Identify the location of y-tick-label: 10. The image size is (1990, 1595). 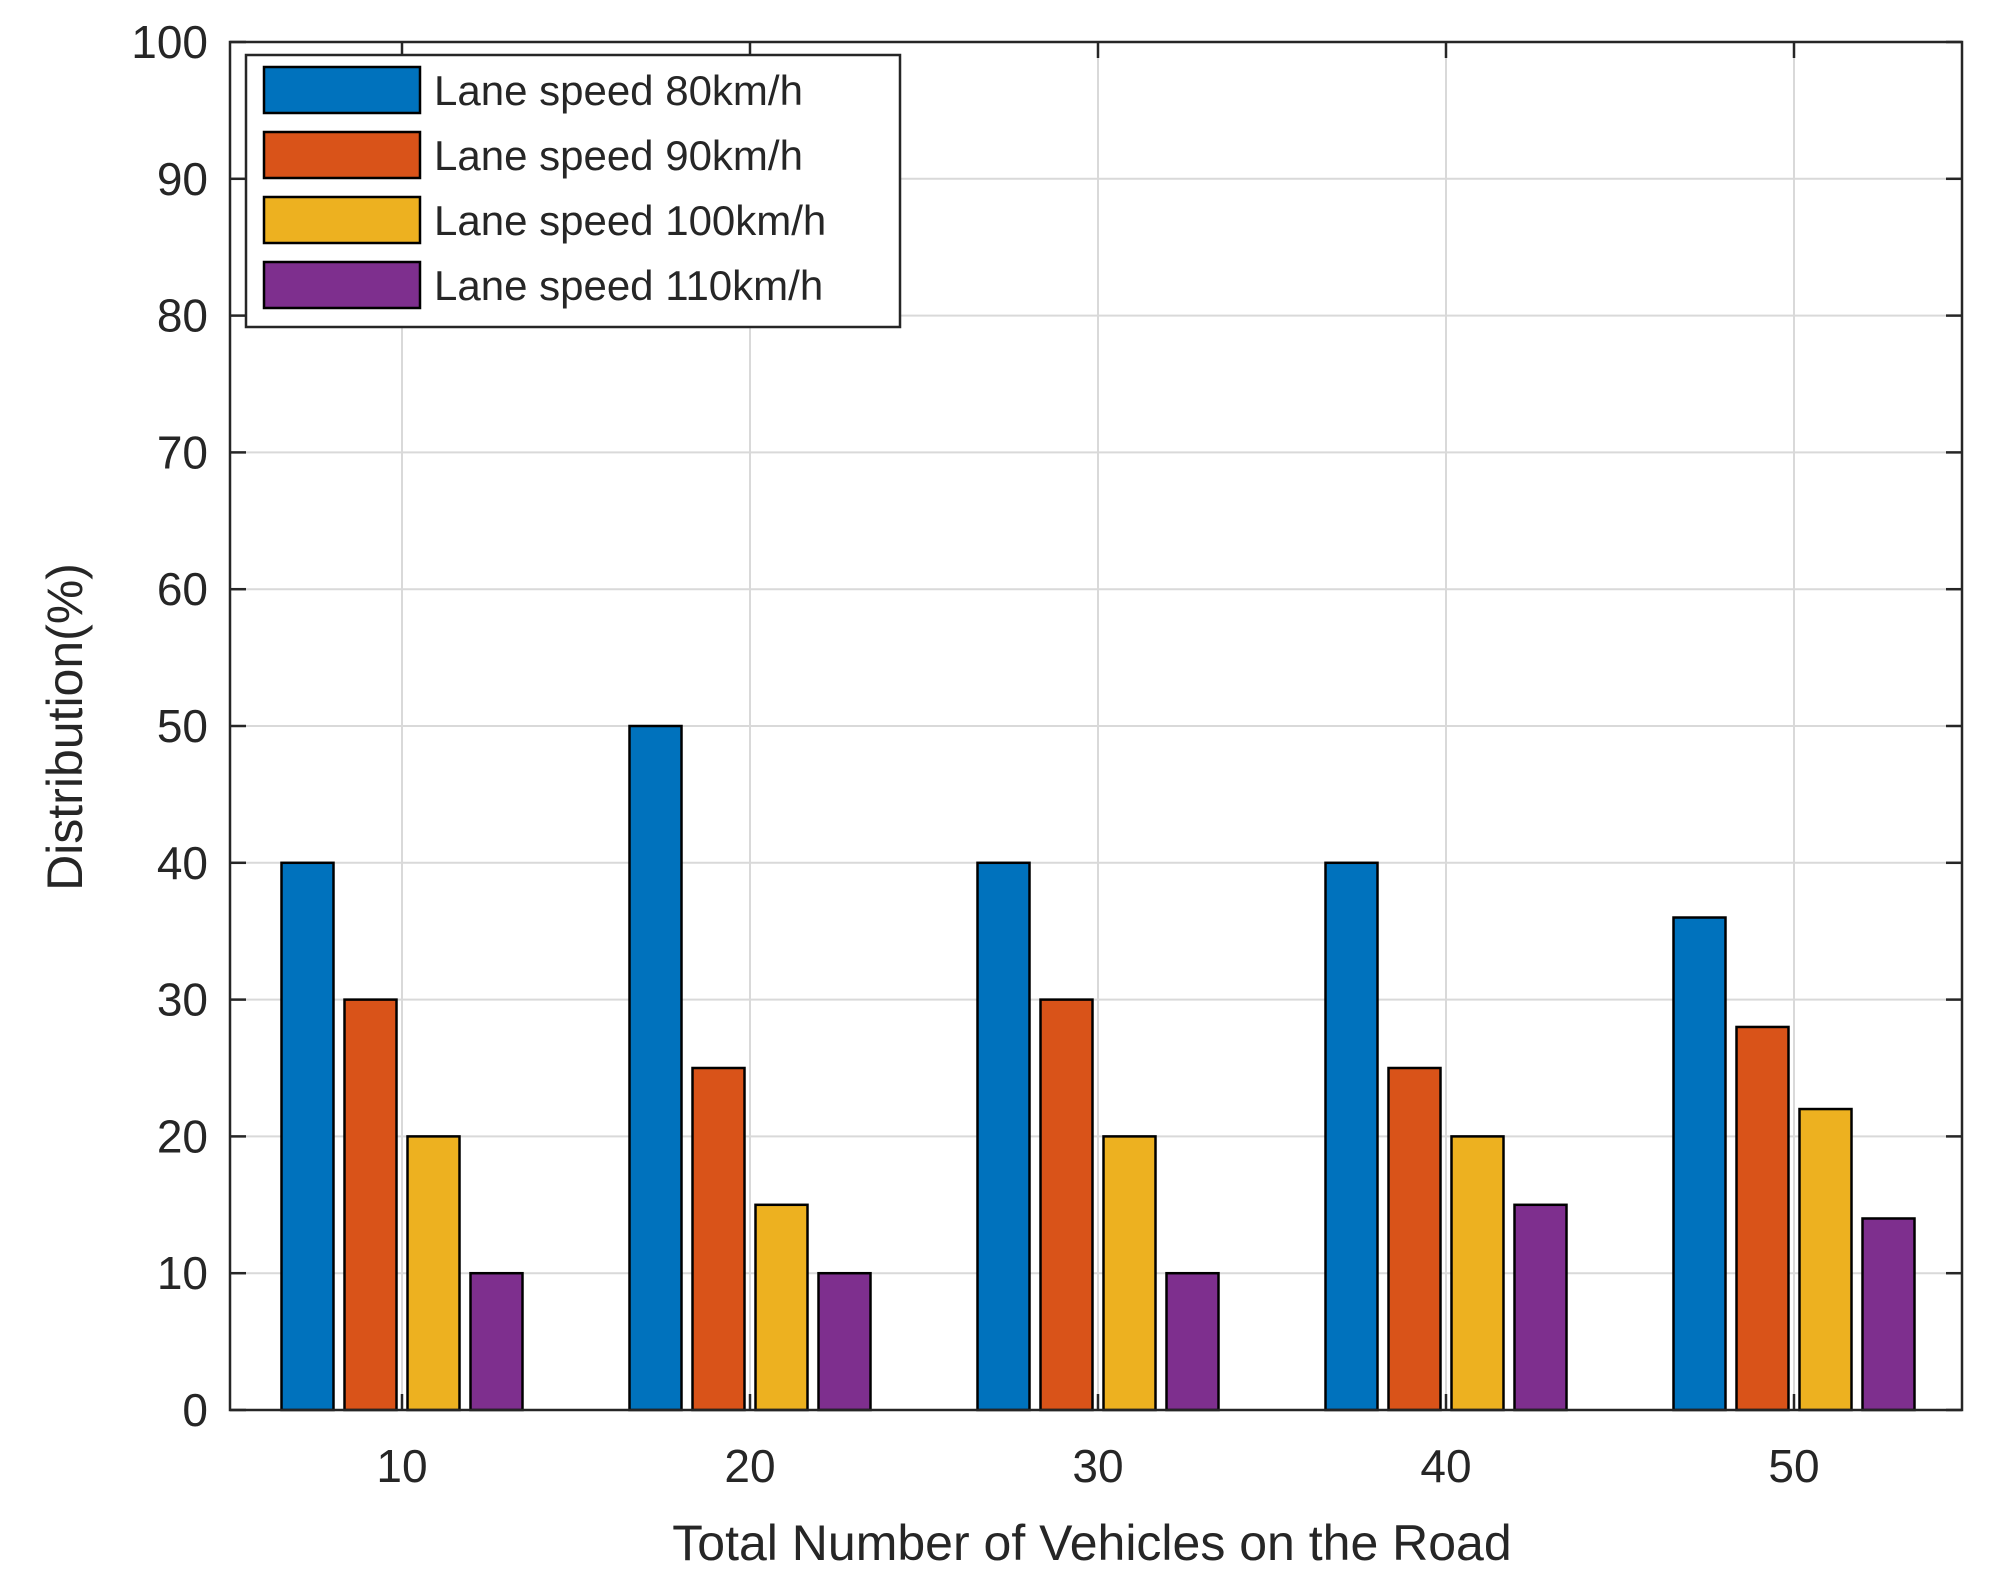
(182, 1273).